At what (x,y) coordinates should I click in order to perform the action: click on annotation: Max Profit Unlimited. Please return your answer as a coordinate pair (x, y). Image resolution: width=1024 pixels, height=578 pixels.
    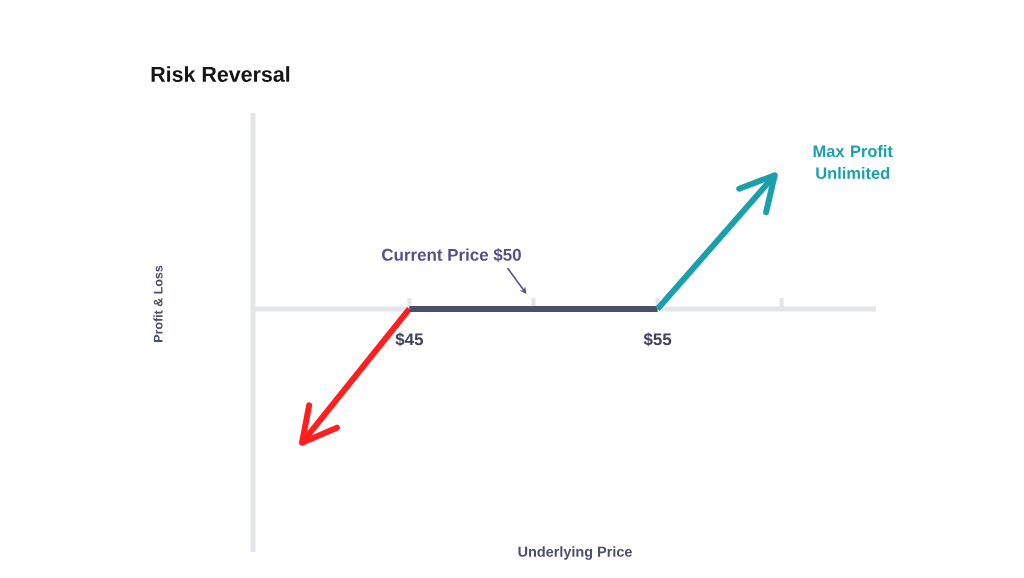
    Looking at the image, I should click on (853, 162).